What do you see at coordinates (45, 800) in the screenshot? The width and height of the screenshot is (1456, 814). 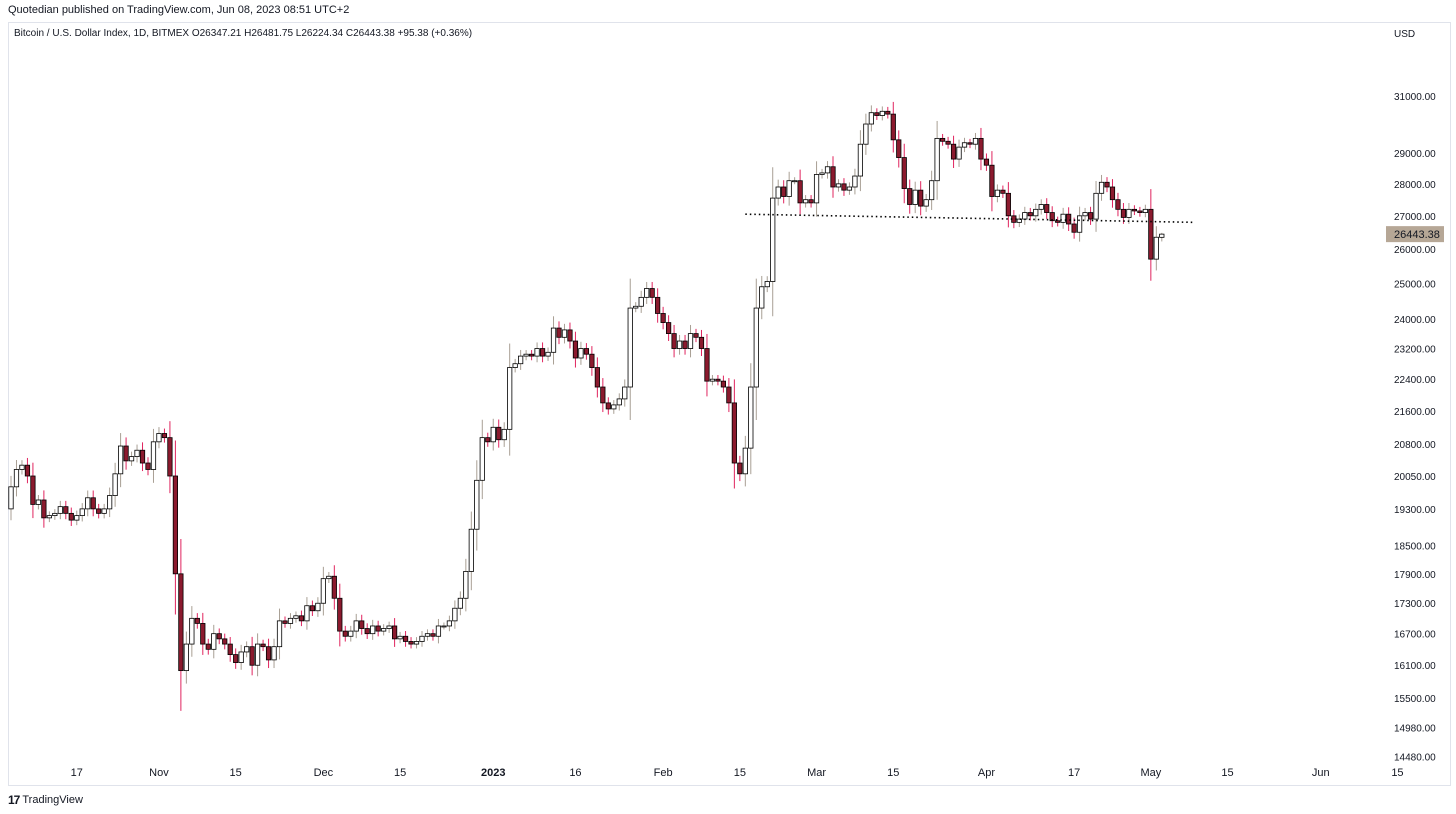 I see `tradingview-brand: 17 TradingView` at bounding box center [45, 800].